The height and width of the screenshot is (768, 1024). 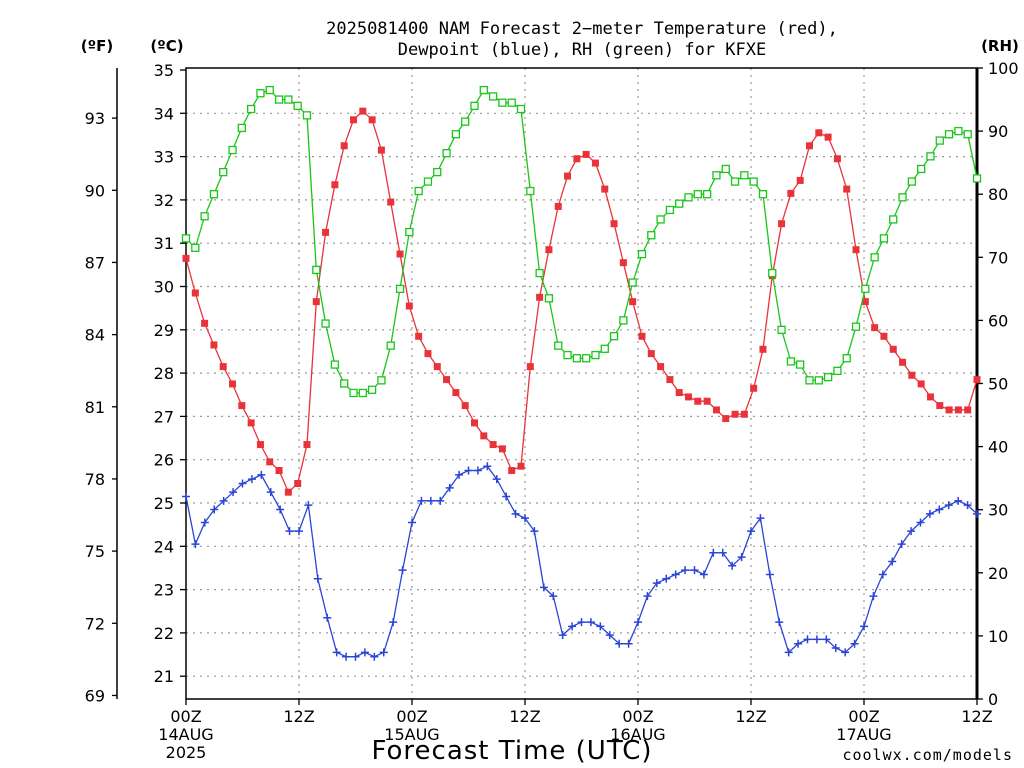 What do you see at coordinates (164, 243) in the screenshot?
I see `celsius-tick-label: 31` at bounding box center [164, 243].